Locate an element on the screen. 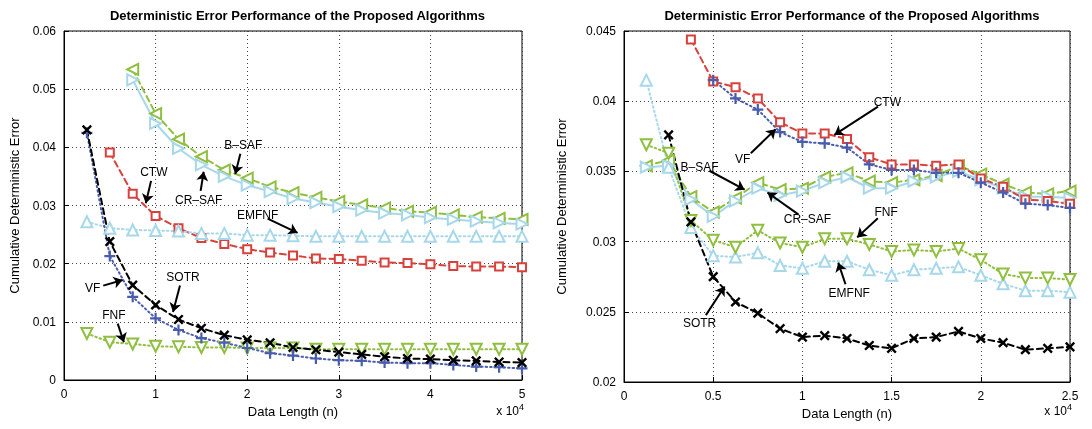 Image resolution: width=1092 pixels, height=429 pixels. x-tick-label: 1.5 is located at coordinates (892, 396).